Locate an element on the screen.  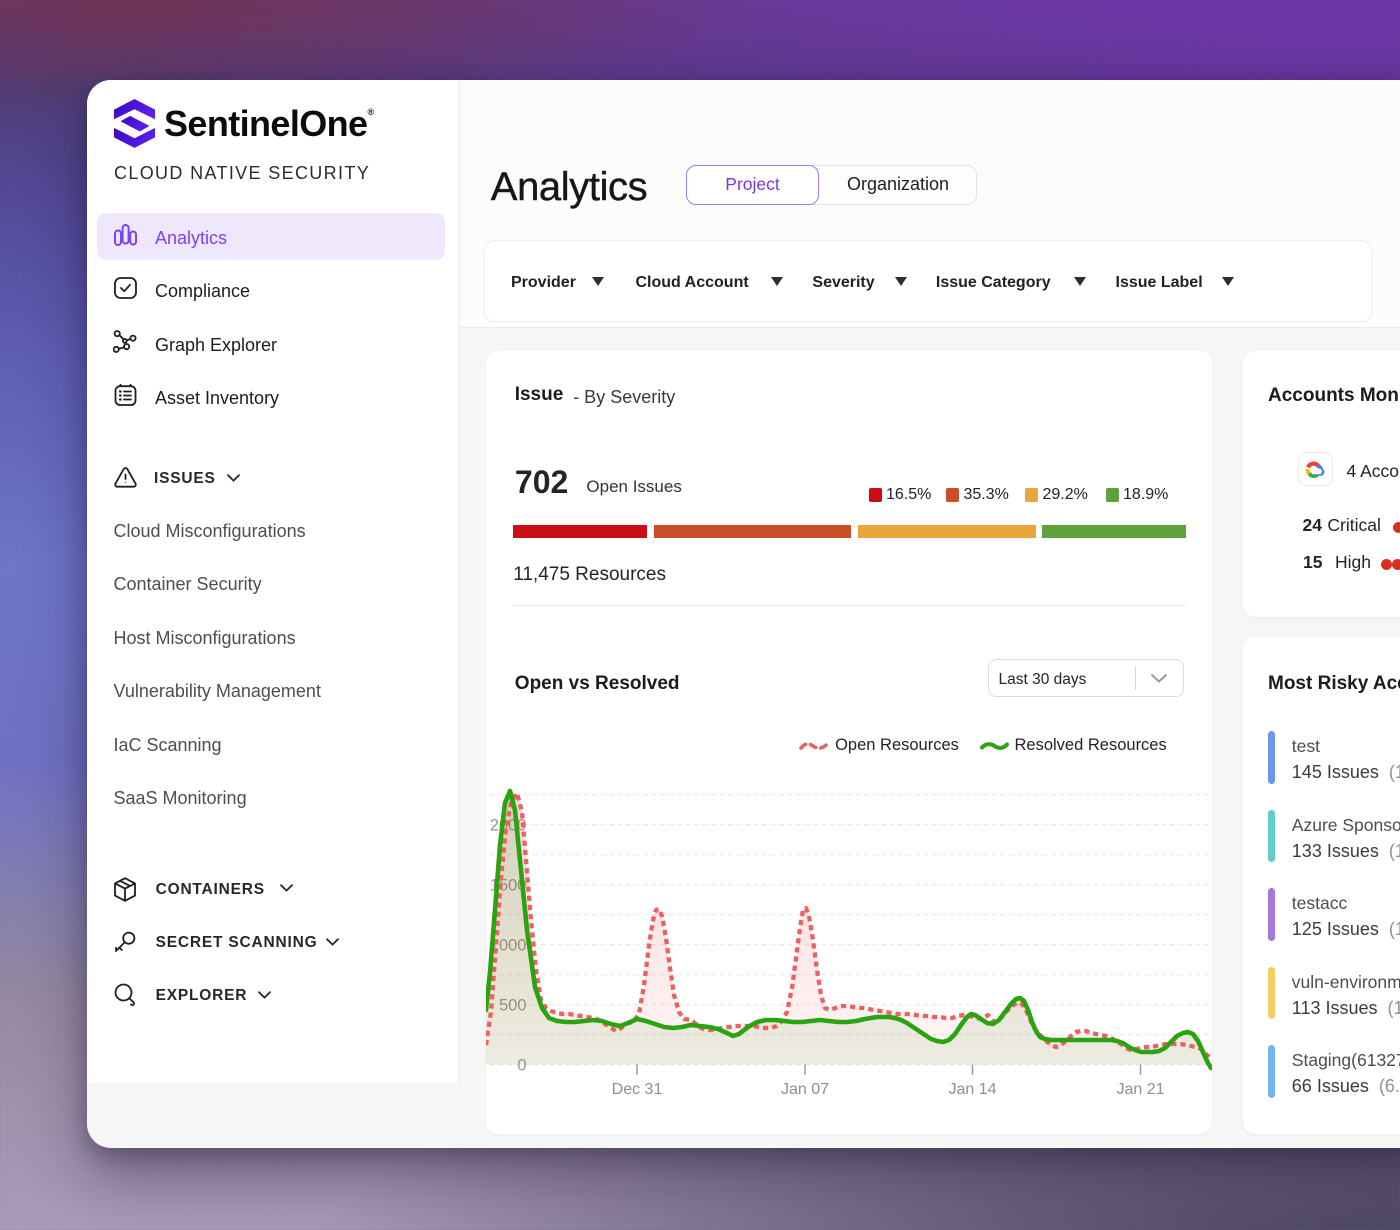
svg-text: 0 is located at coordinates (521, 1066).